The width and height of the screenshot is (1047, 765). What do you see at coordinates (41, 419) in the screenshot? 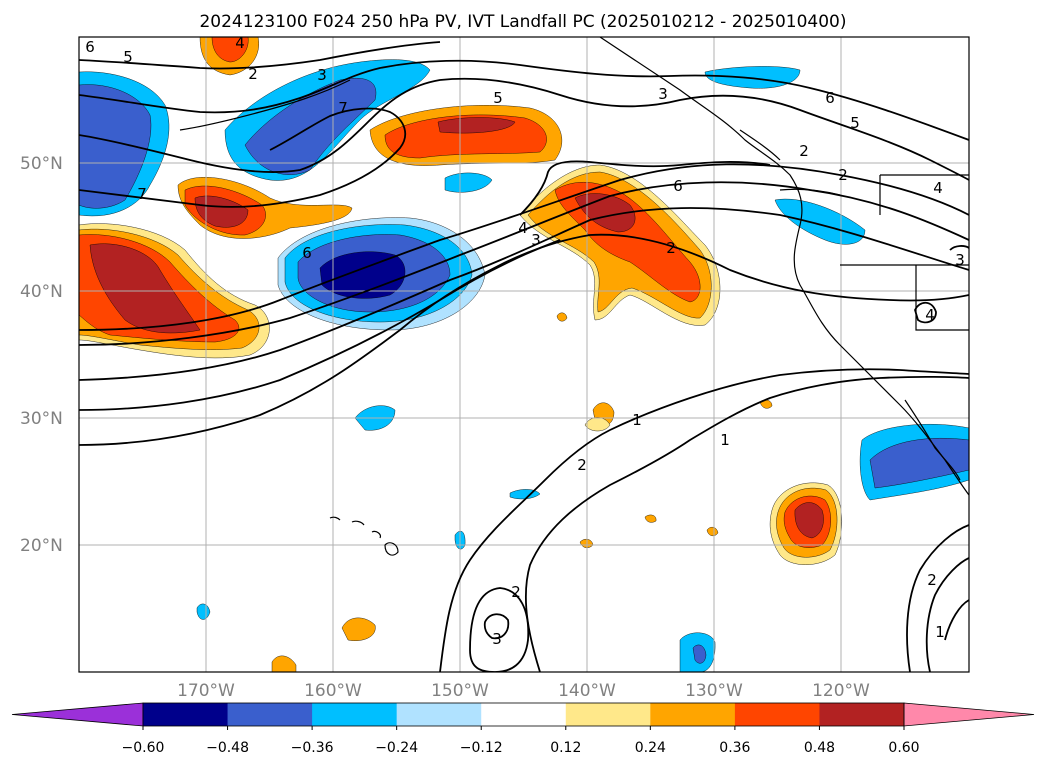
I see `lat-label: 30°N` at bounding box center [41, 419].